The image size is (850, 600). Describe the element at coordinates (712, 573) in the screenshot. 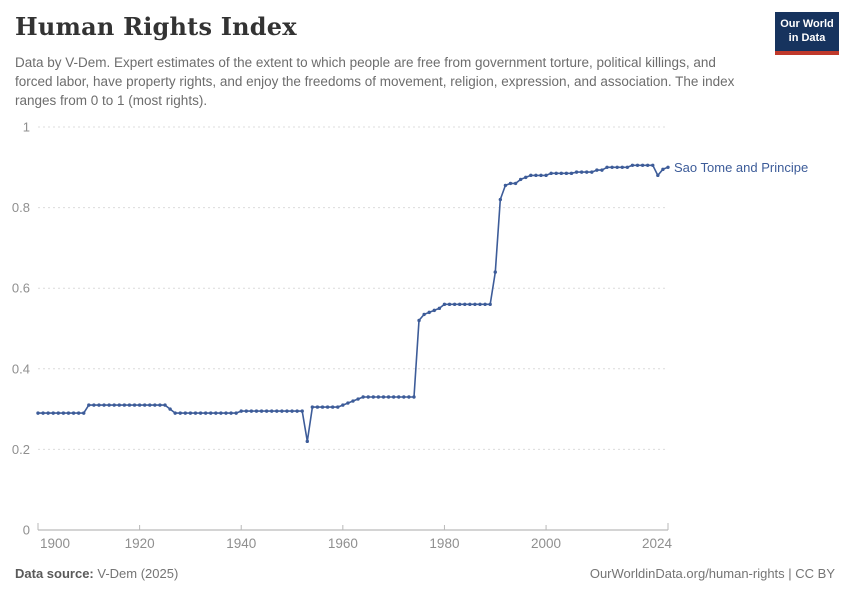

I see `attribution-link: OurWorldinData.org/human-rights | CC BY` at that location.